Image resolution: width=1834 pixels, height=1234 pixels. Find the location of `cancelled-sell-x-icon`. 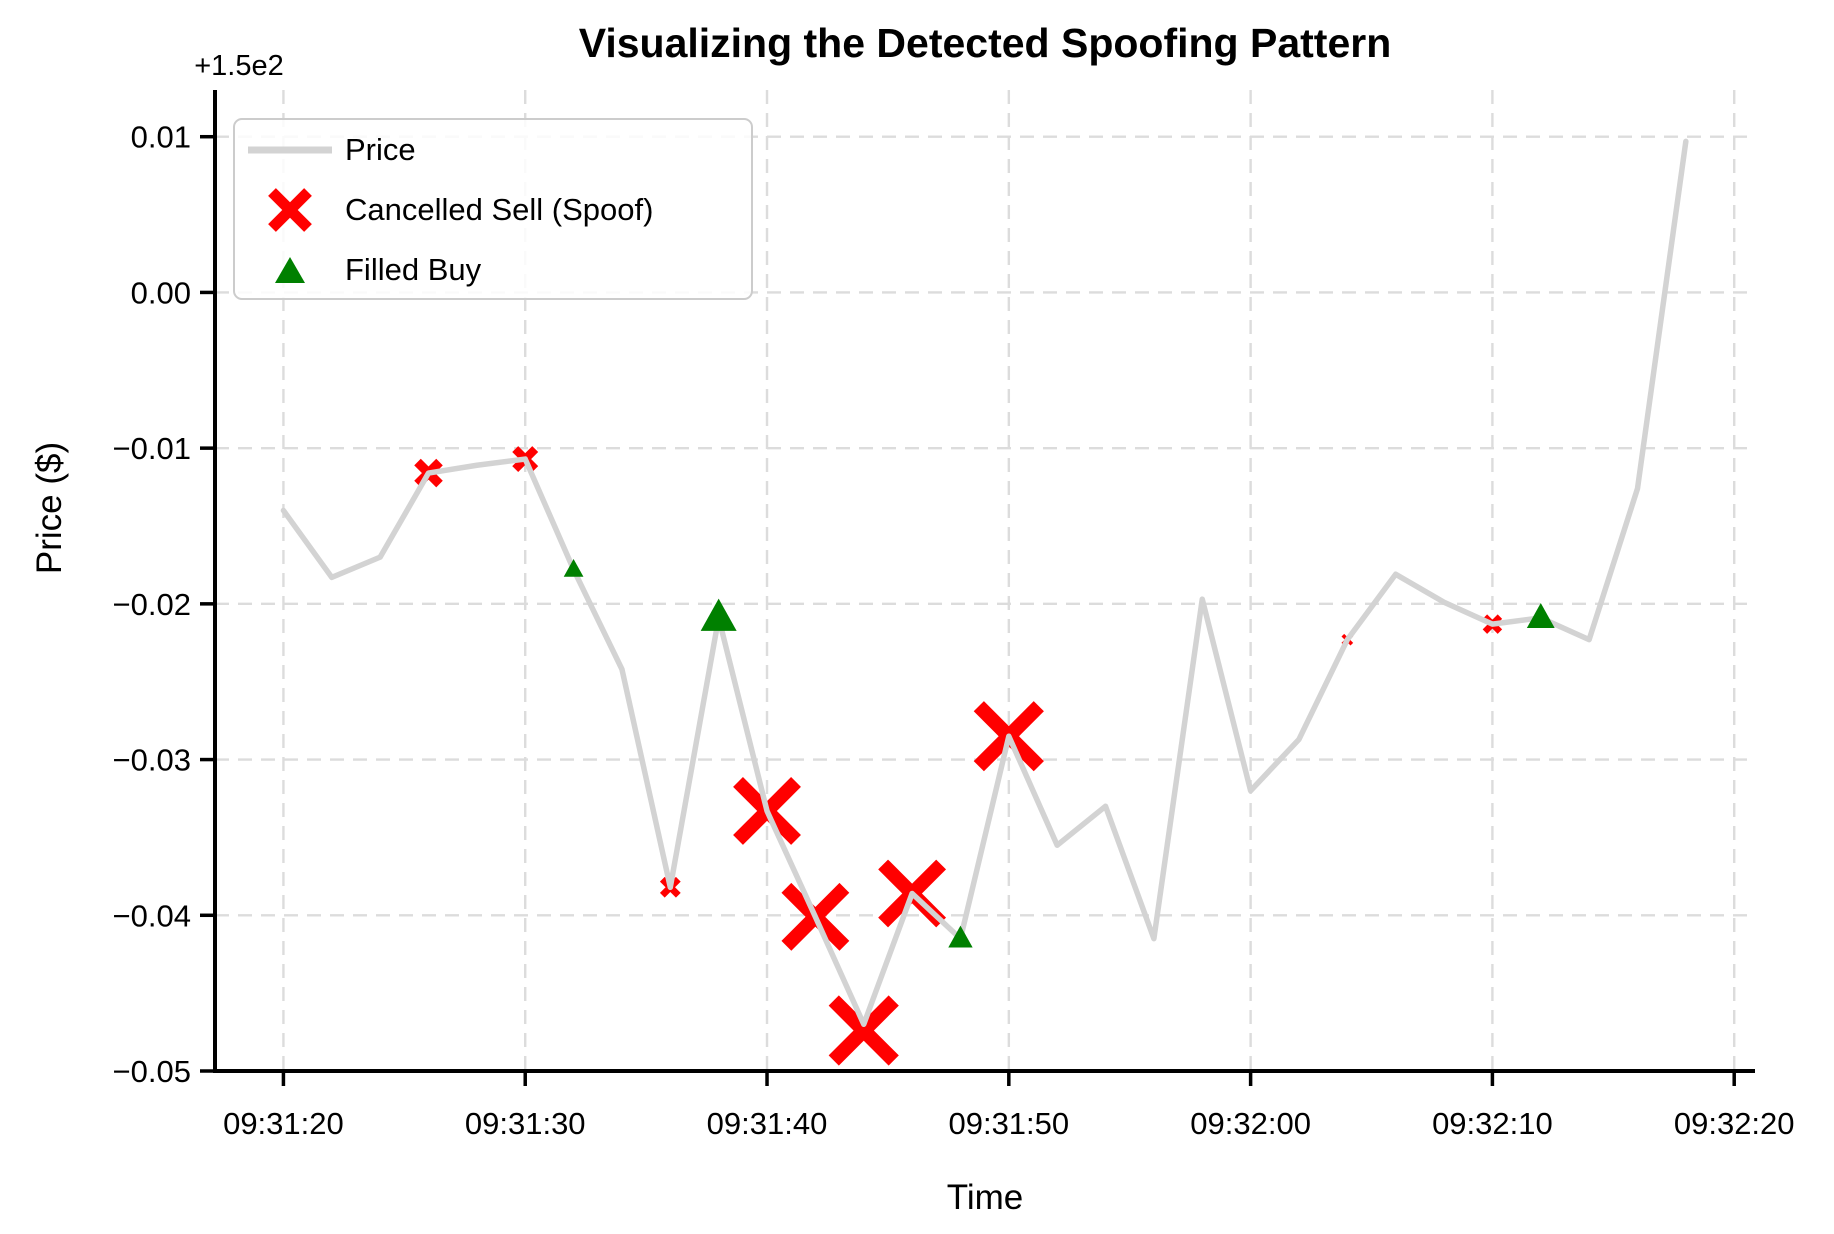

cancelled-sell-x-icon is located at coordinates (863, 1030).